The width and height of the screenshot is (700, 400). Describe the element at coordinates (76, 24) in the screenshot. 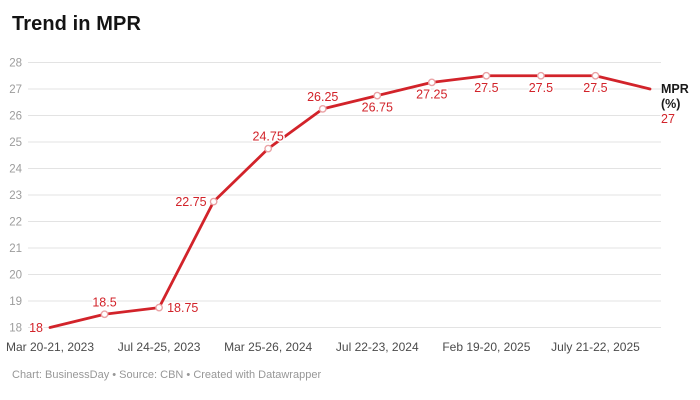

I see `chart-title: Trend in MPR` at that location.